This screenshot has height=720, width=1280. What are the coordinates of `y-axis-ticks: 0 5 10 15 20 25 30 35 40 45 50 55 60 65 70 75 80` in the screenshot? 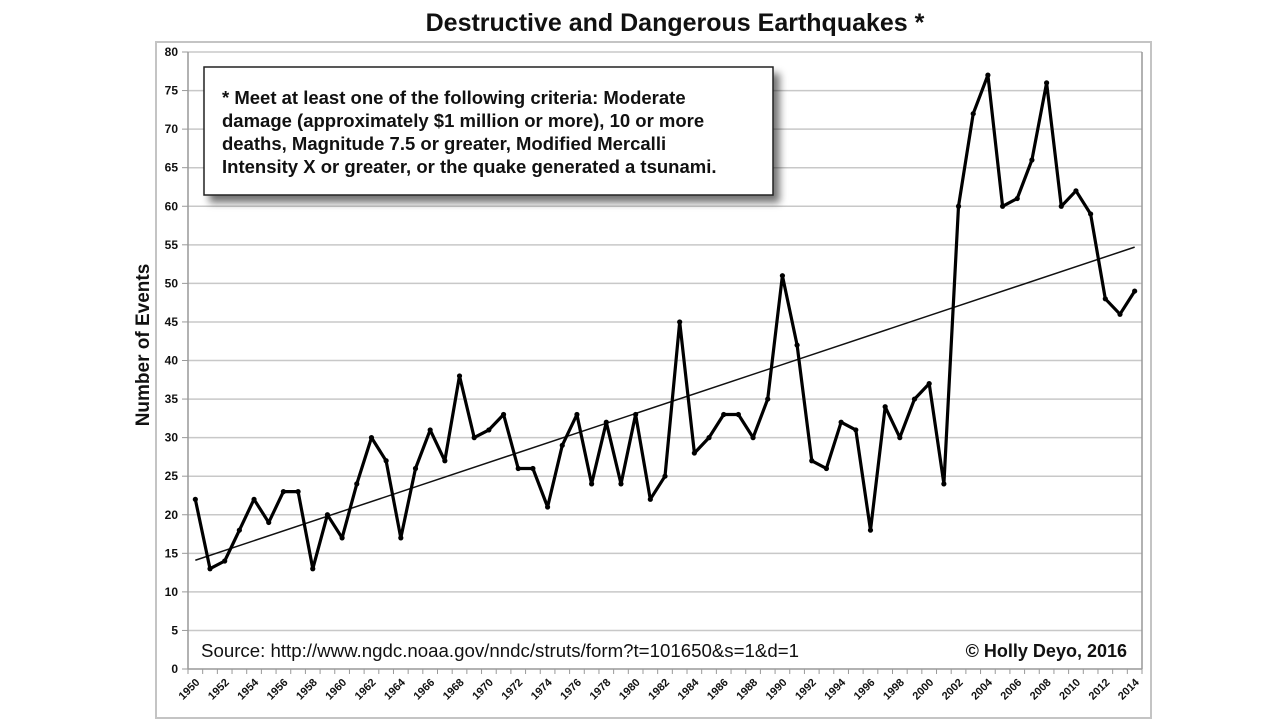 It's located at (176, 360).